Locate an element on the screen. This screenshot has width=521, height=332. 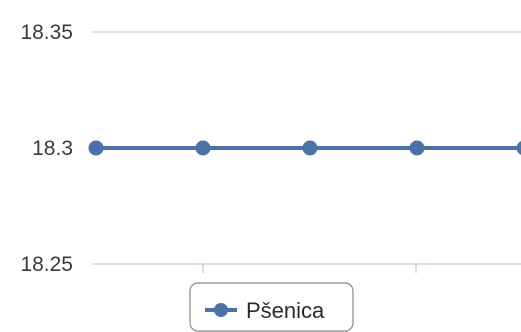
legend-label-psenica: Pšenica is located at coordinates (285, 310).